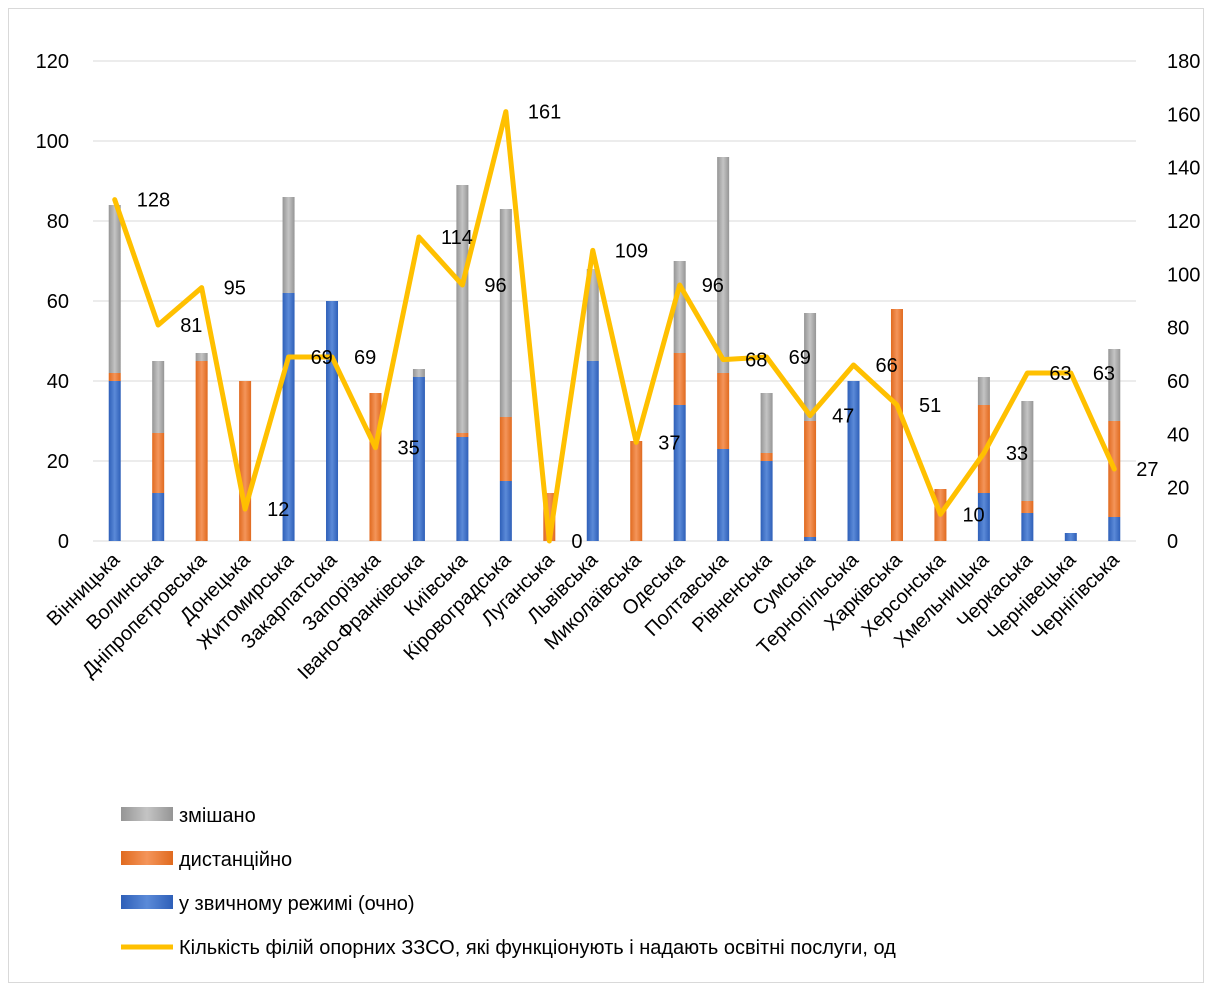 This screenshot has height=989, width=1205. I want to click on line-data-label: 37, so click(669, 443).